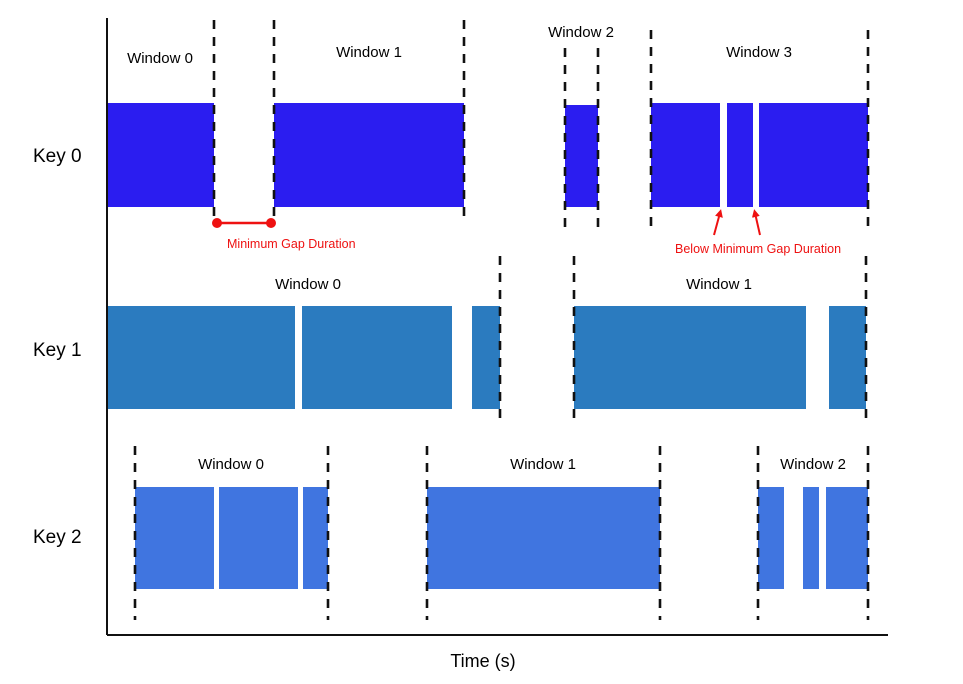 Image resolution: width=963 pixels, height=684 pixels. I want to click on key-0-events, so click(488, 155).